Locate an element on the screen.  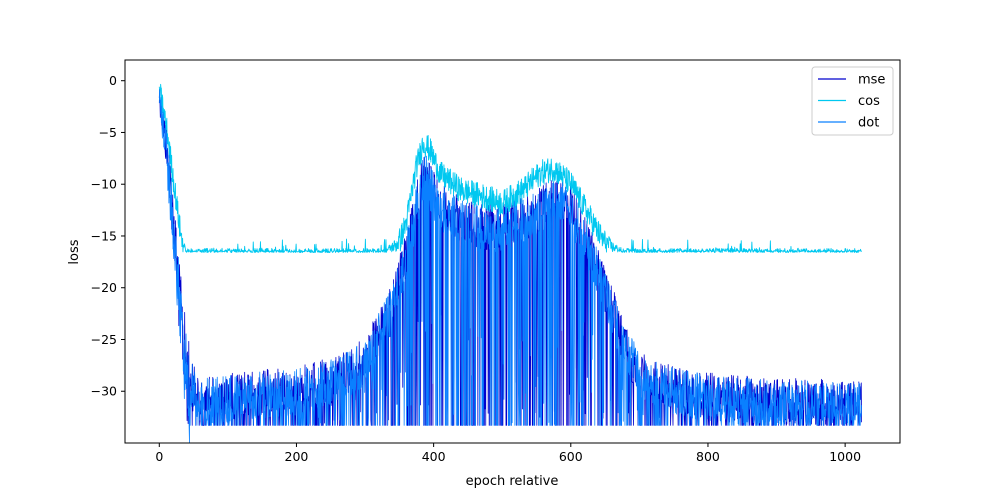
x-tick-label: 800 is located at coordinates (708, 456).